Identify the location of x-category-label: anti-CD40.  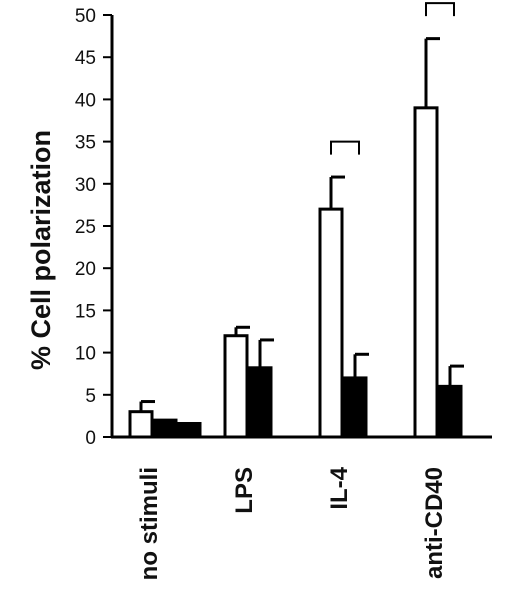
(434, 523).